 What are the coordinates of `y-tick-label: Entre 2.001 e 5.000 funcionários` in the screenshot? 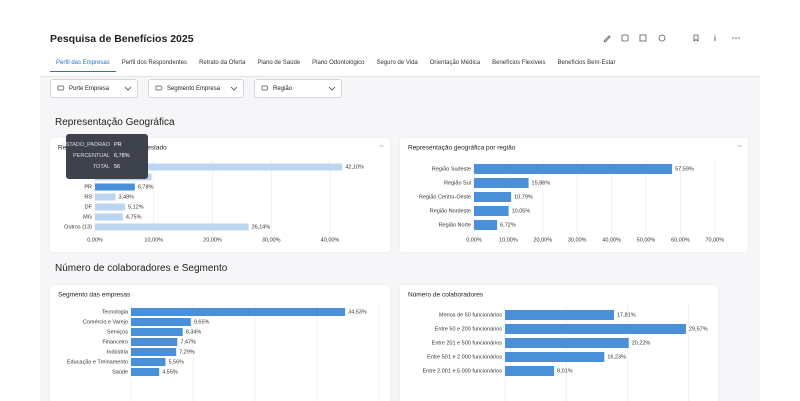 It's located at (462, 371).